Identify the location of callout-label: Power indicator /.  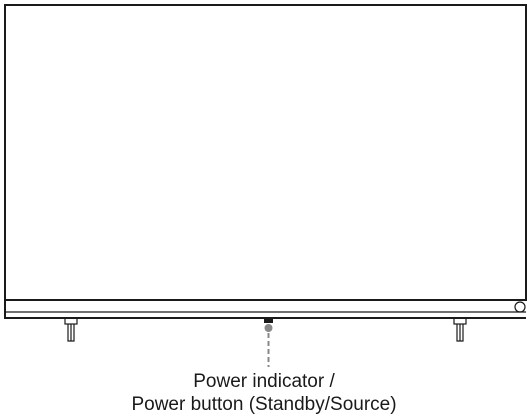
(264, 381).